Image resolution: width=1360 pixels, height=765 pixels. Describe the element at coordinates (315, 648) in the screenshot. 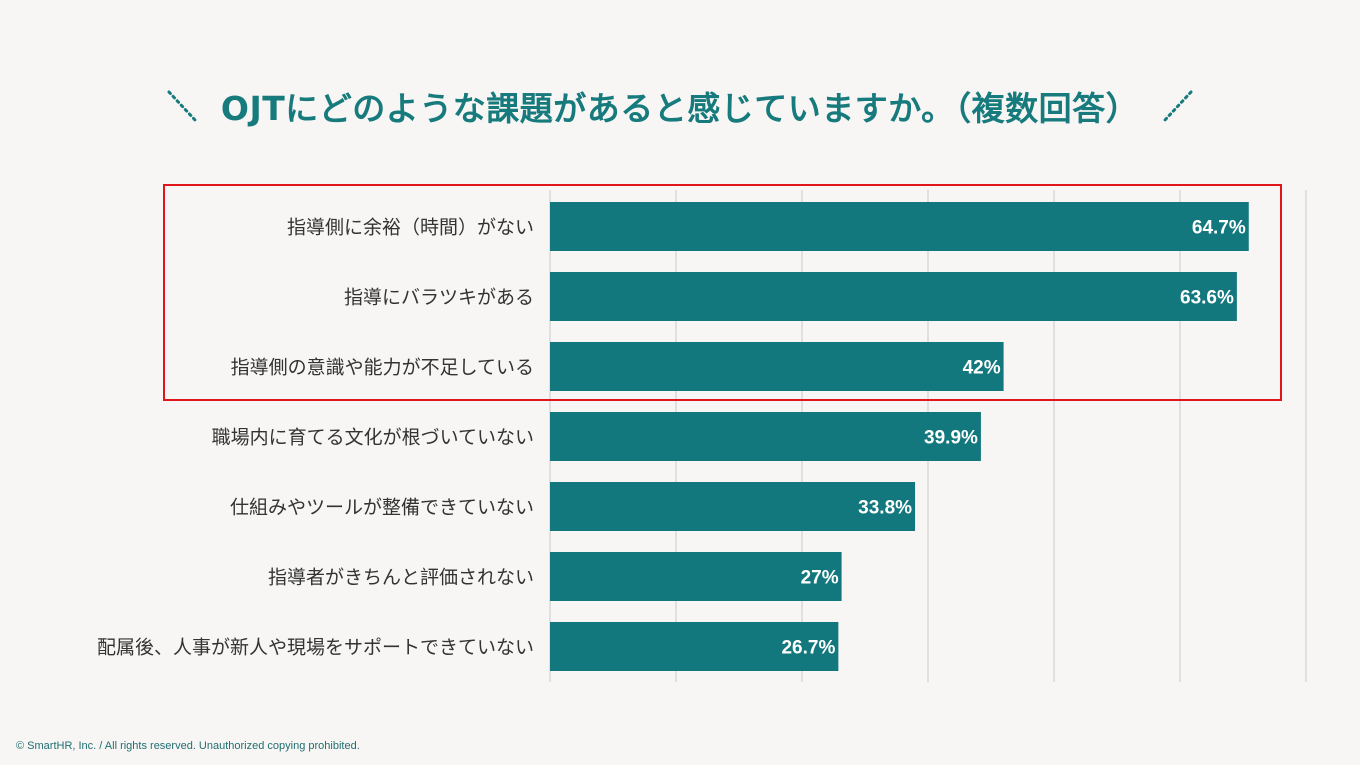

I see `category-label: 配属後、人事が新人や現場をサポートできていない` at that location.